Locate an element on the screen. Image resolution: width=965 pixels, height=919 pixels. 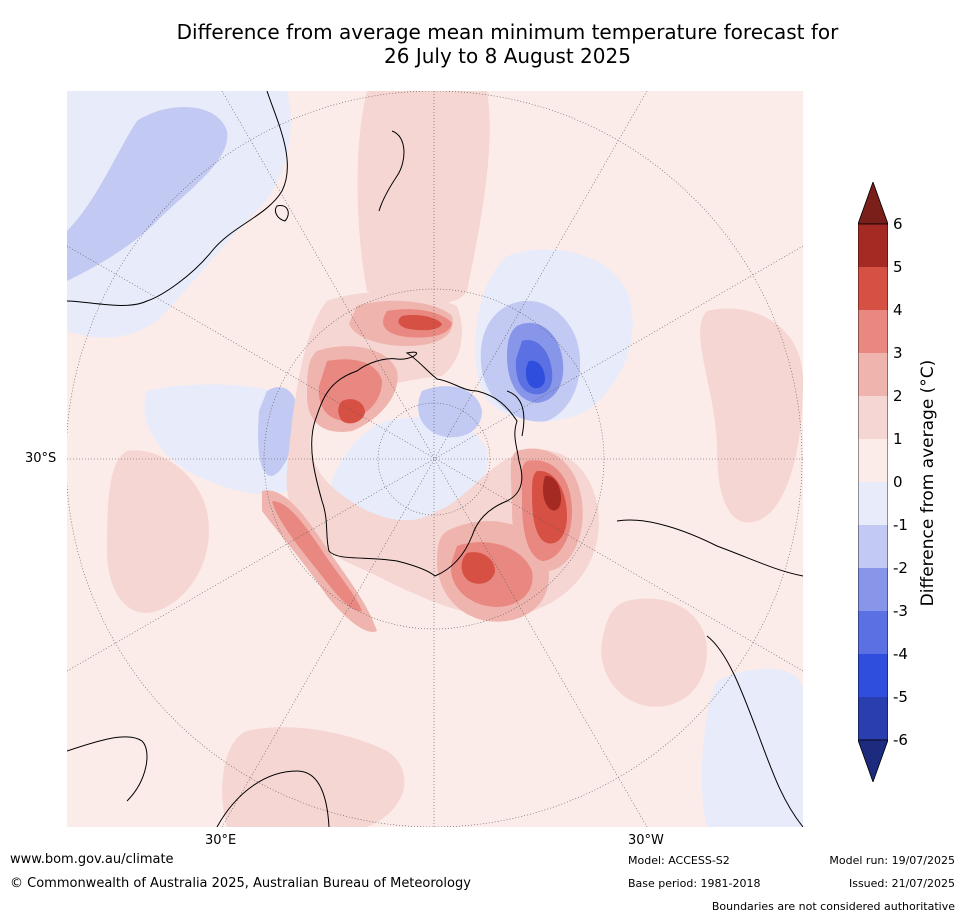
lat-label-30s: 30°S is located at coordinates (41, 458).